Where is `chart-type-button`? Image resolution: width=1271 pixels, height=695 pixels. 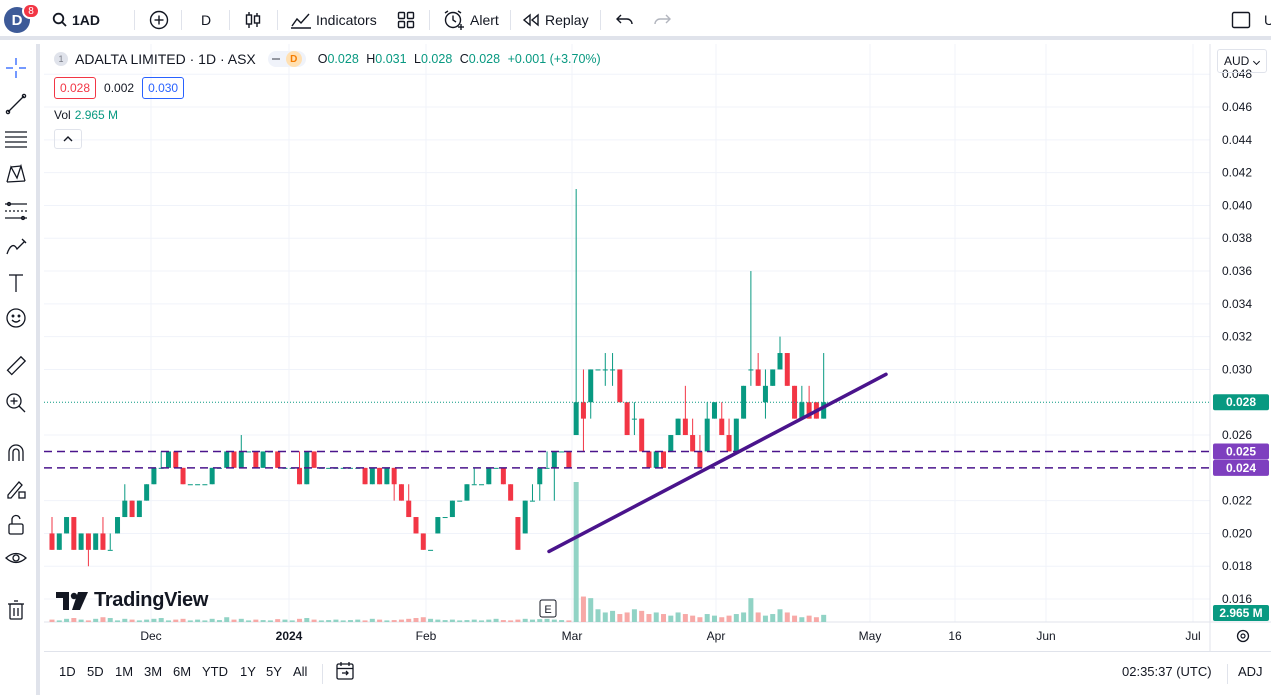 chart-type-button is located at coordinates (253, 20).